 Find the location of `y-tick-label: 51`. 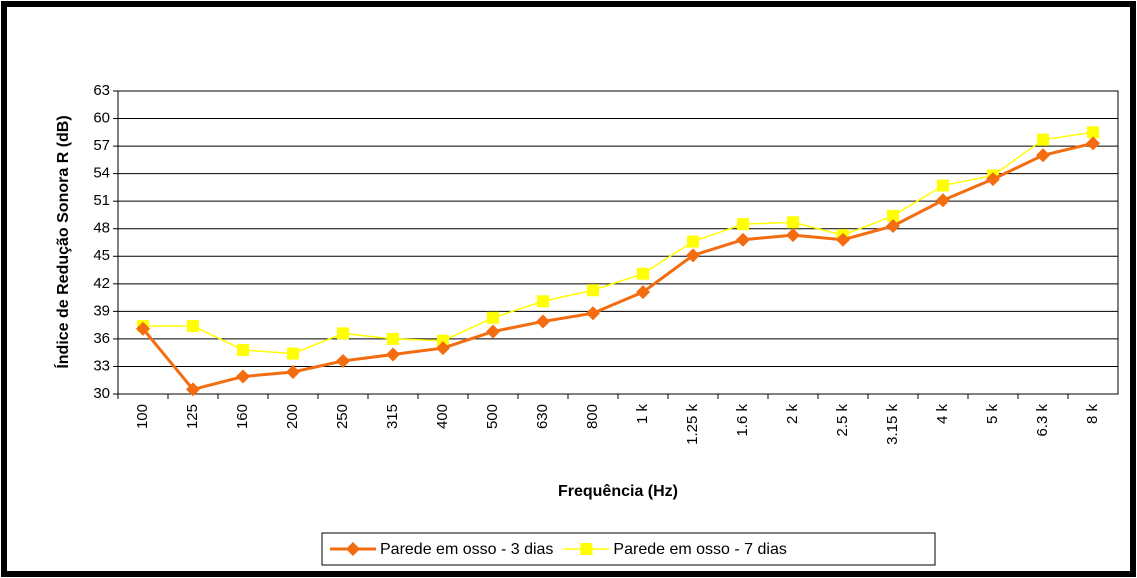

y-tick-label: 51 is located at coordinates (101, 200).